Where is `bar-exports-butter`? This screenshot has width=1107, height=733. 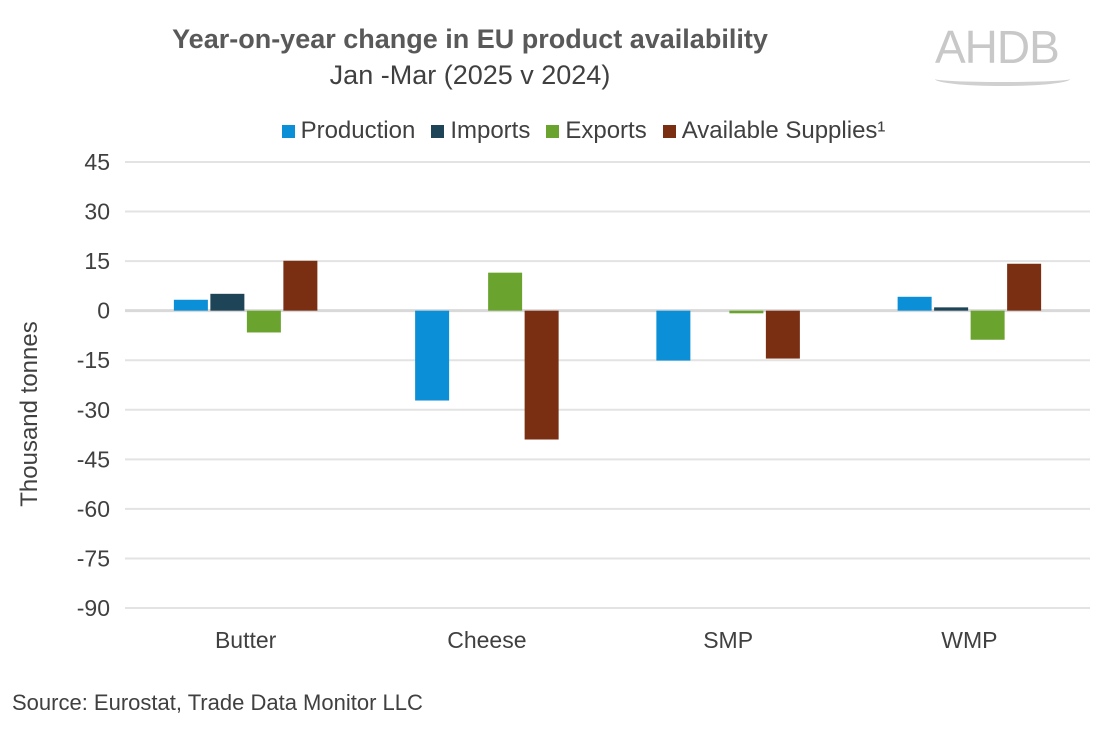 bar-exports-butter is located at coordinates (263, 321).